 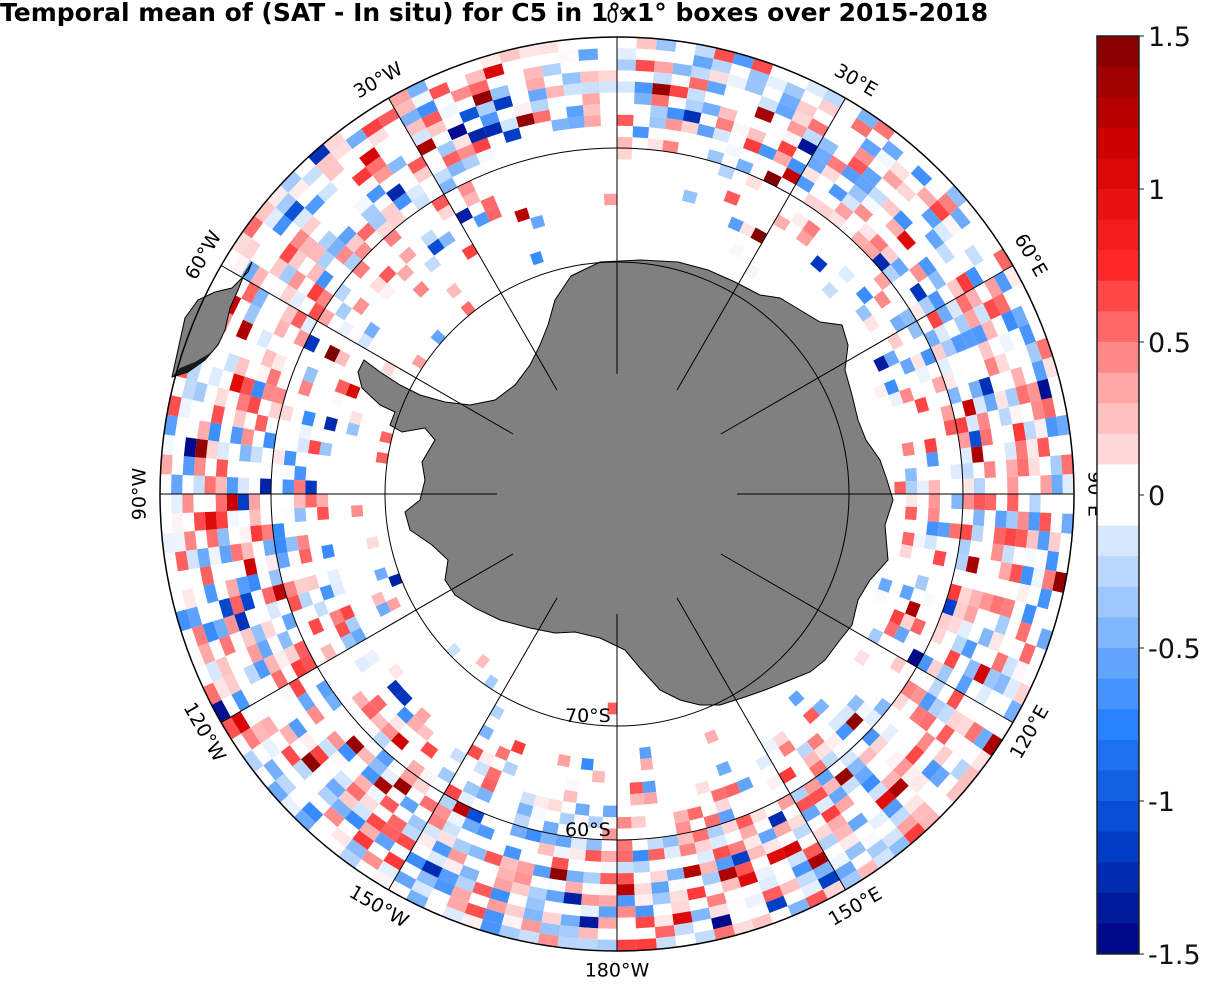 I want to click on colorbar: 1.5 1 0.5 0 -0.5 -1 -1.5, so click(x=1148, y=496).